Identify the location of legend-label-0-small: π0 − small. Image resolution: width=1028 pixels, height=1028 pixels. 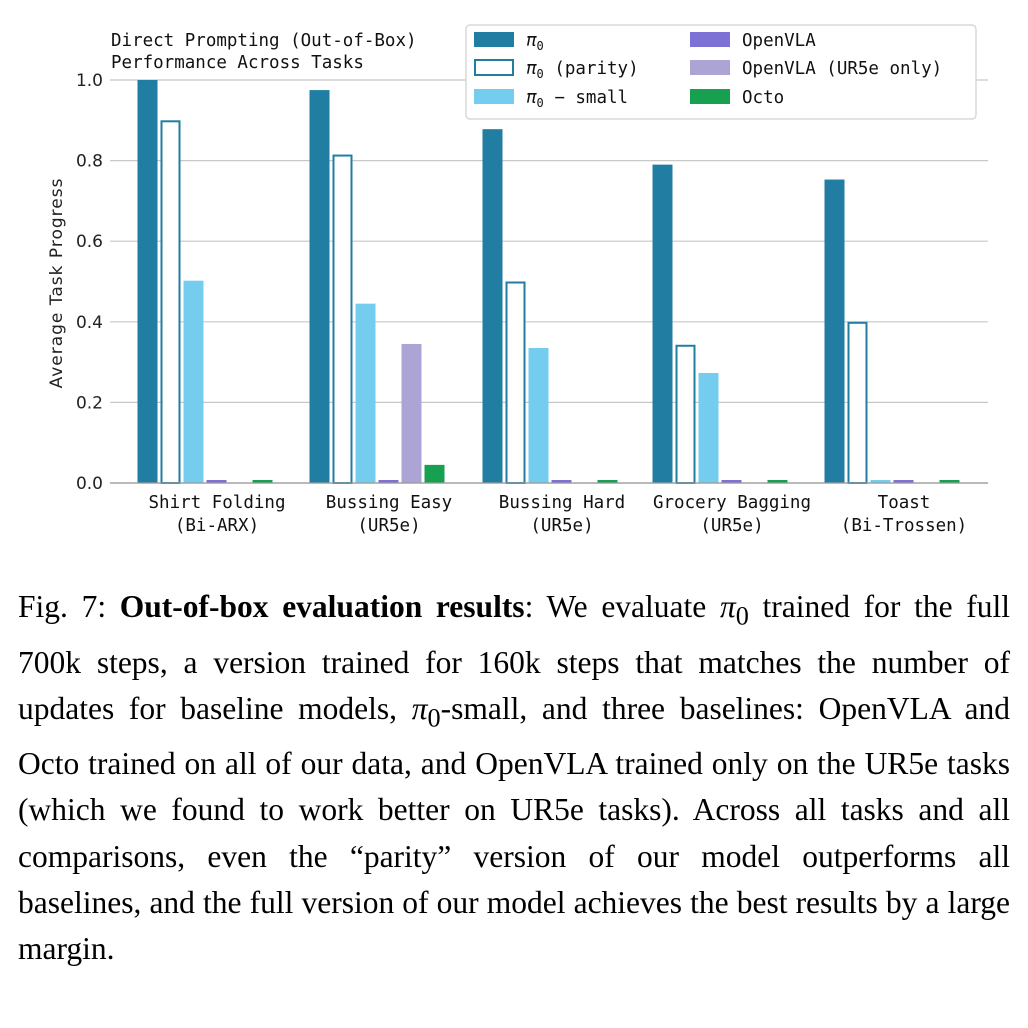
(577, 99).